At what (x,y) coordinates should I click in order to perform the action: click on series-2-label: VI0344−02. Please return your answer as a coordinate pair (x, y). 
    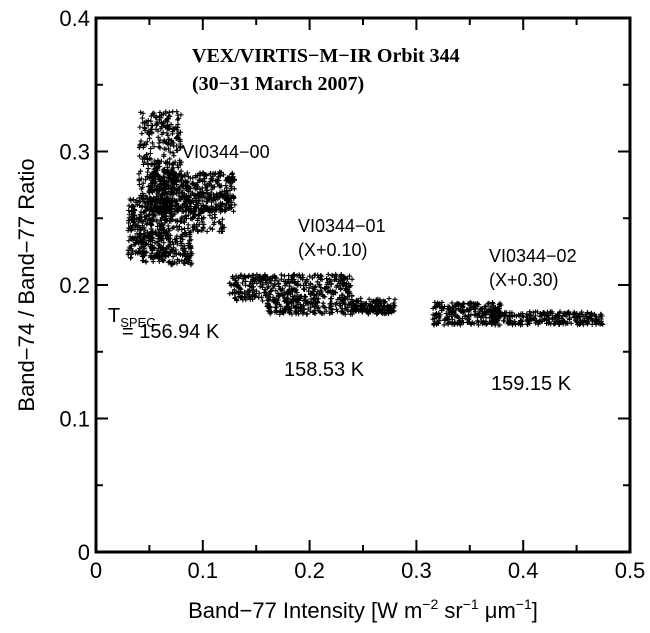
    Looking at the image, I should click on (533, 256).